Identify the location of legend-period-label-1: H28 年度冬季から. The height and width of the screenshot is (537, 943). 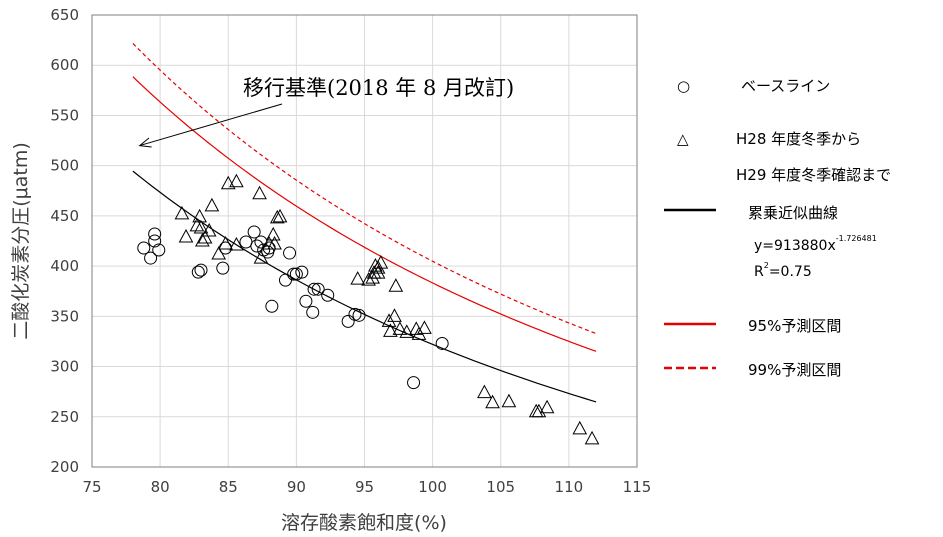
(798, 139).